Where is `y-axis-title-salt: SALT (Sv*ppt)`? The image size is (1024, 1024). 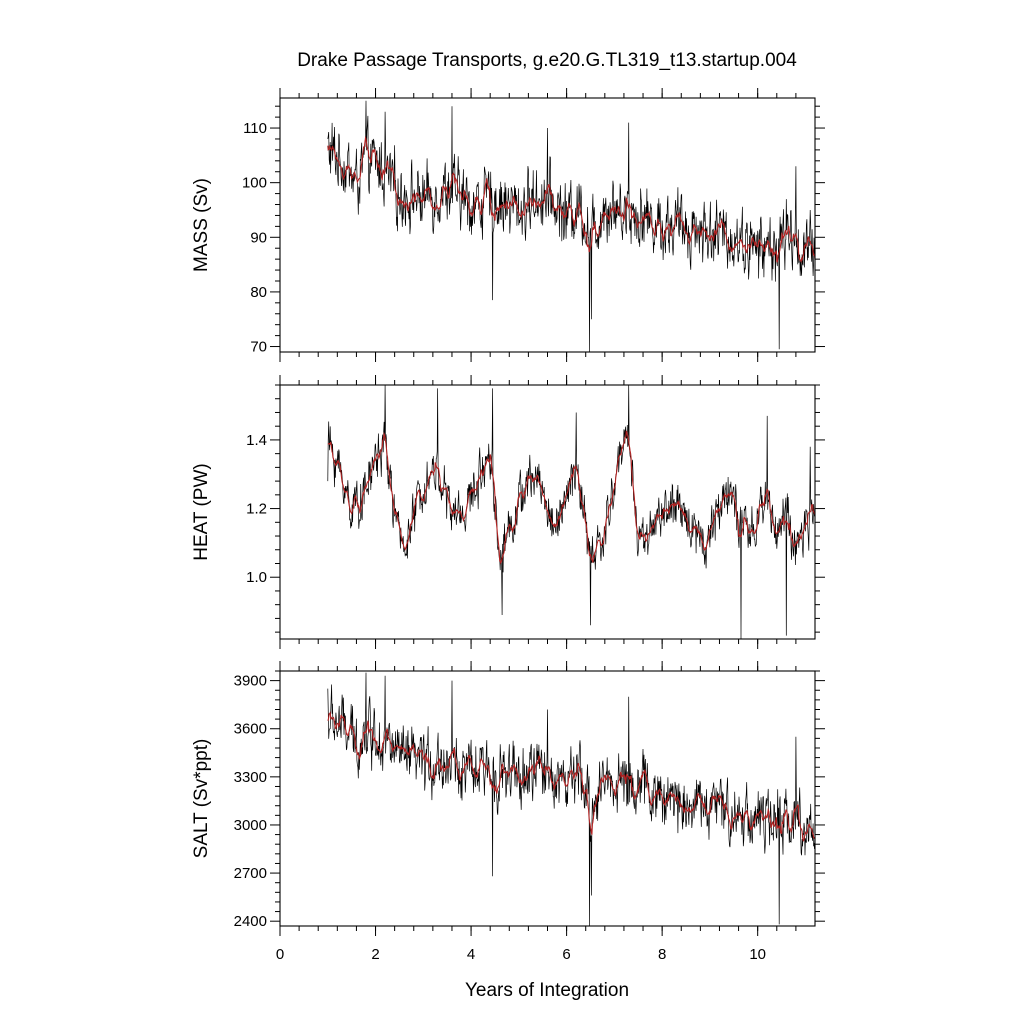
y-axis-title-salt: SALT (Sv*ppt) is located at coordinates (201, 799).